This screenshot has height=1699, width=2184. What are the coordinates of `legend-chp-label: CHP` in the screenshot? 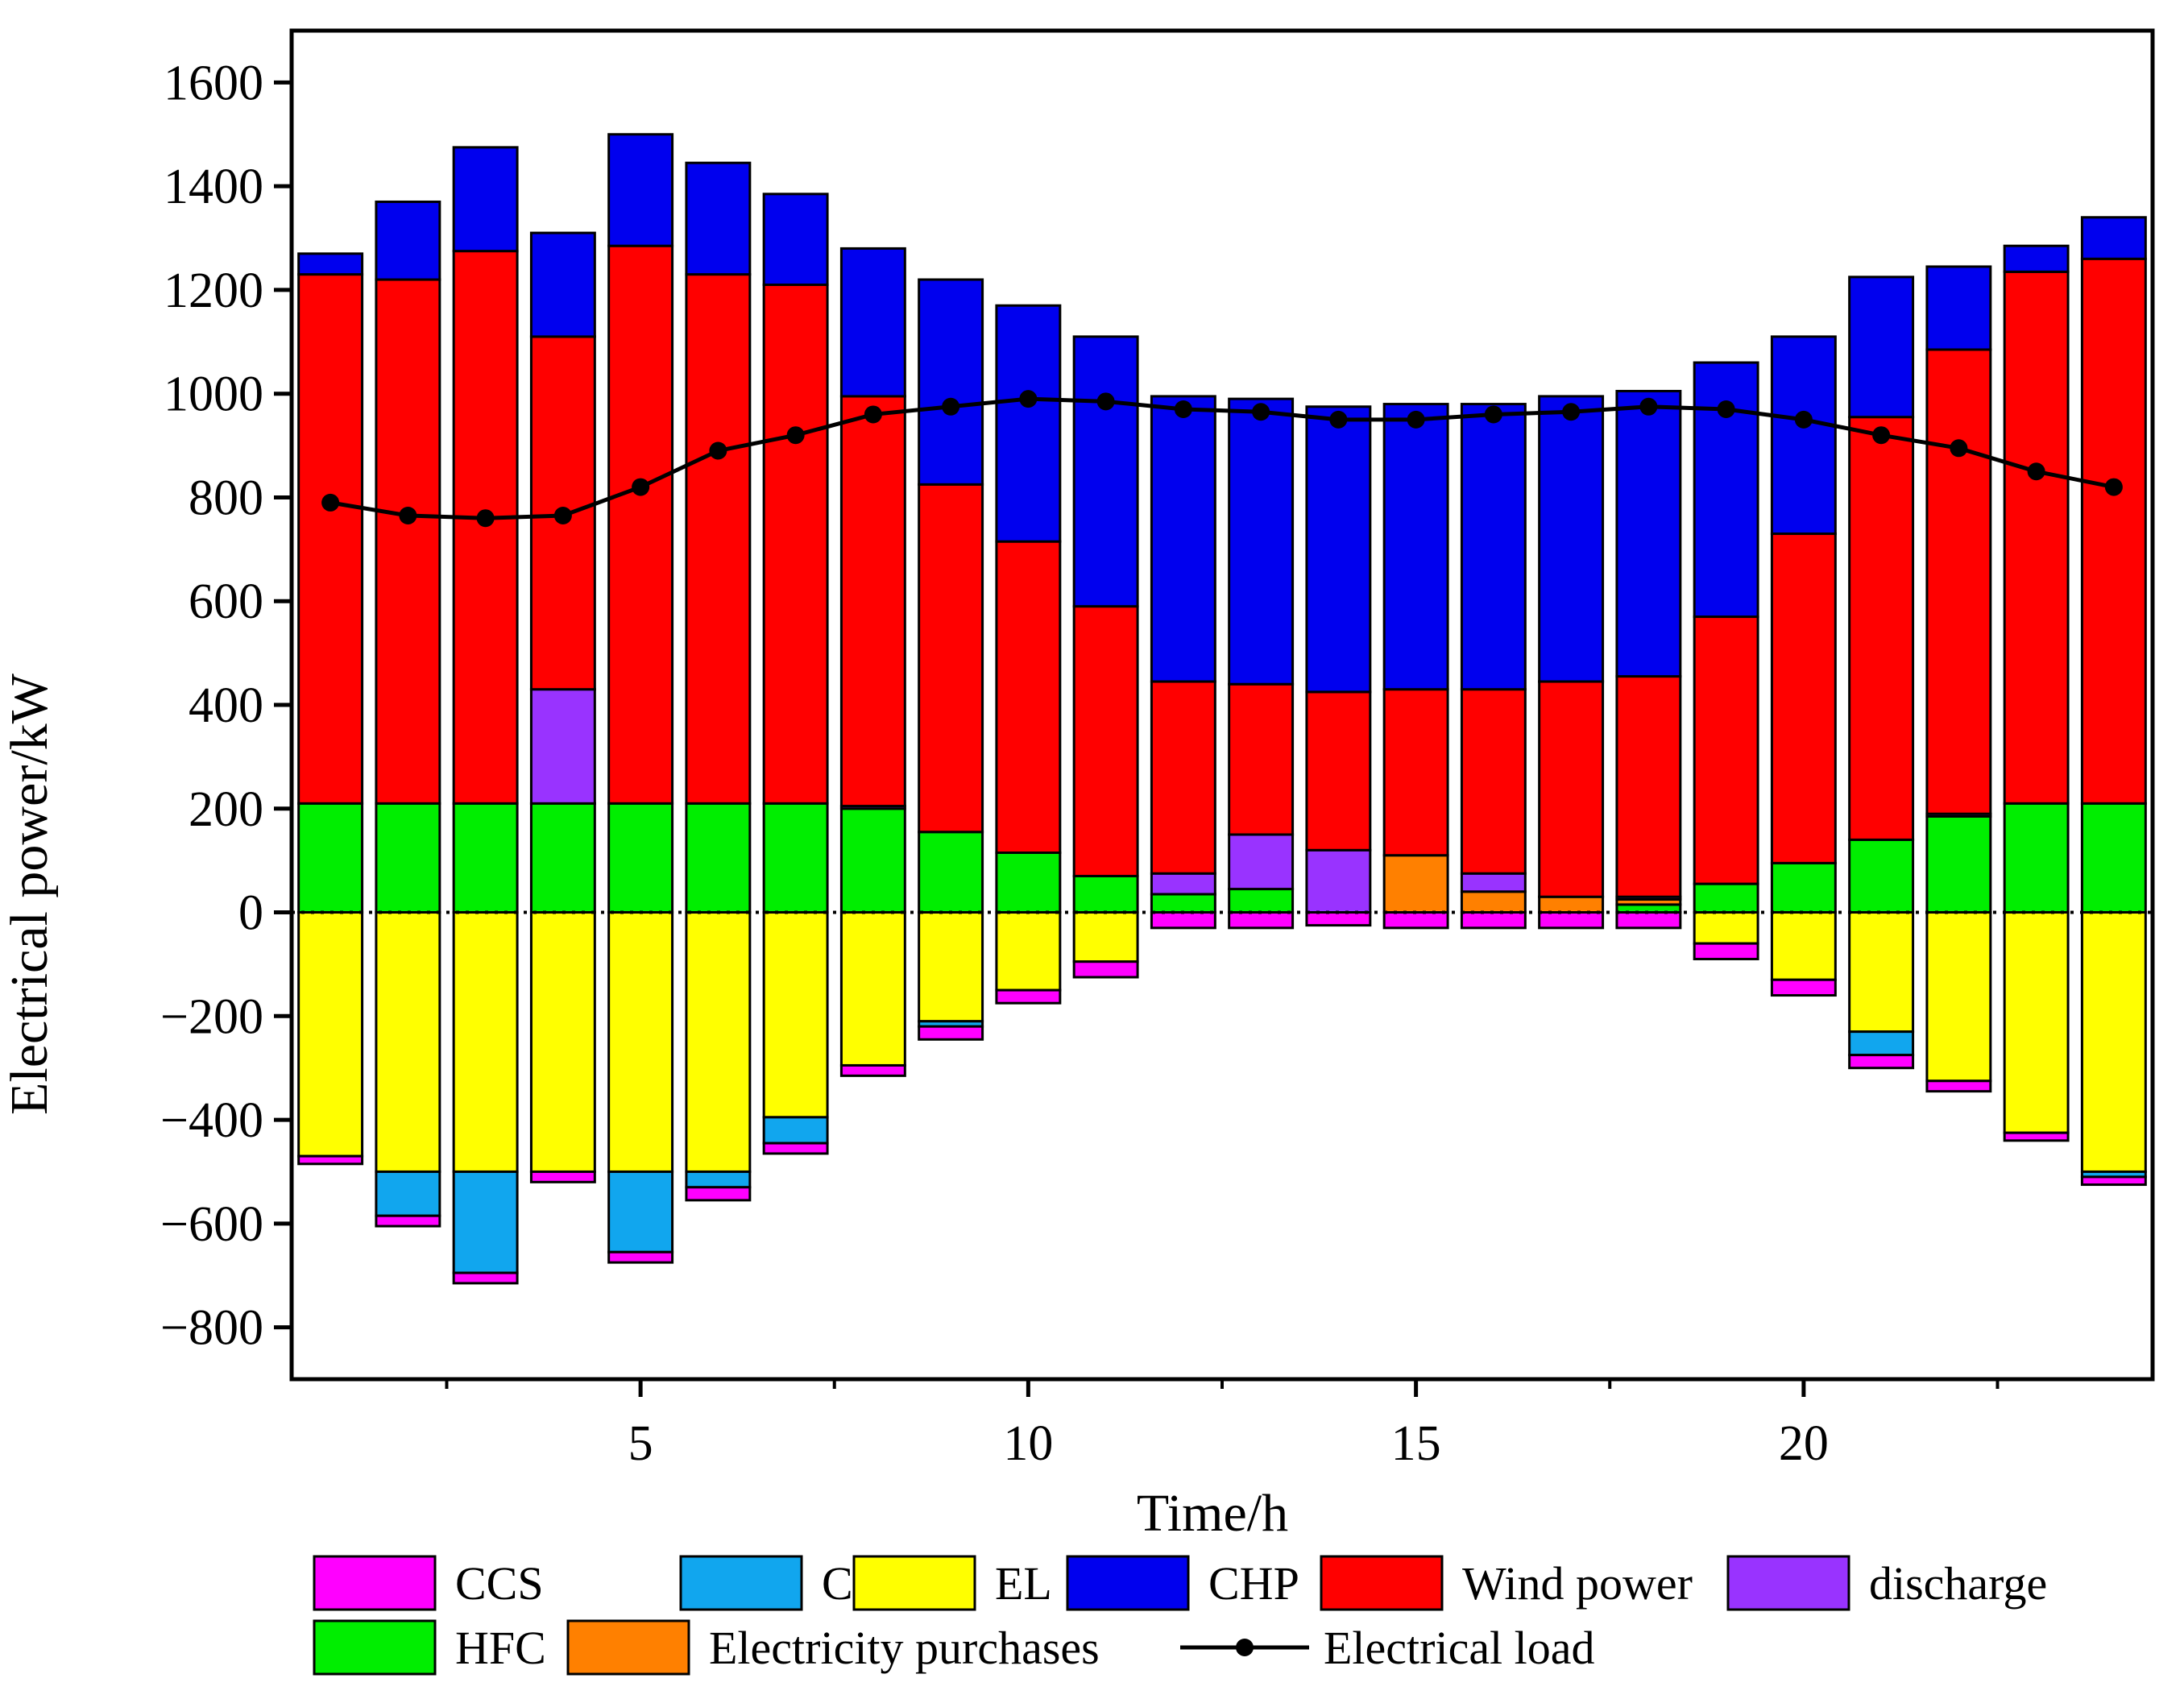 It's located at (1253, 1584).